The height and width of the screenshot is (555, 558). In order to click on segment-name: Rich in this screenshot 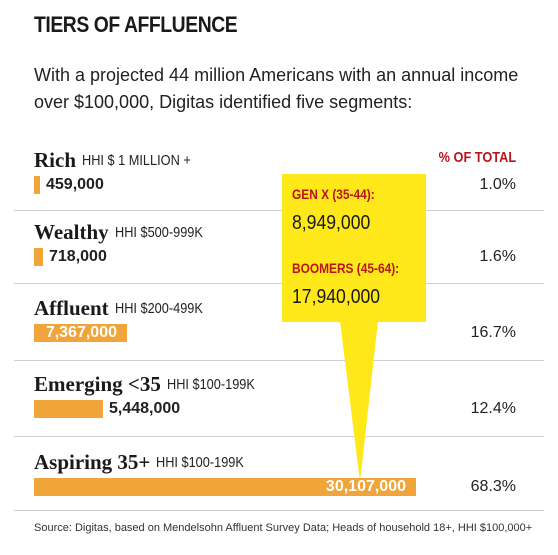, I will do `click(55, 160)`.